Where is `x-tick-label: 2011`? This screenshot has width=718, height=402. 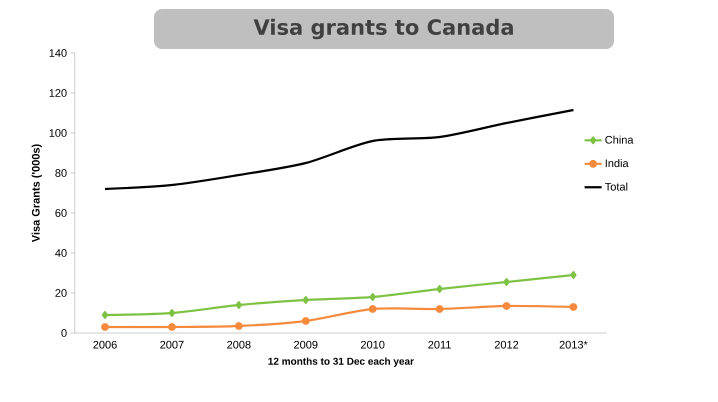 x-tick-label: 2011 is located at coordinates (439, 344).